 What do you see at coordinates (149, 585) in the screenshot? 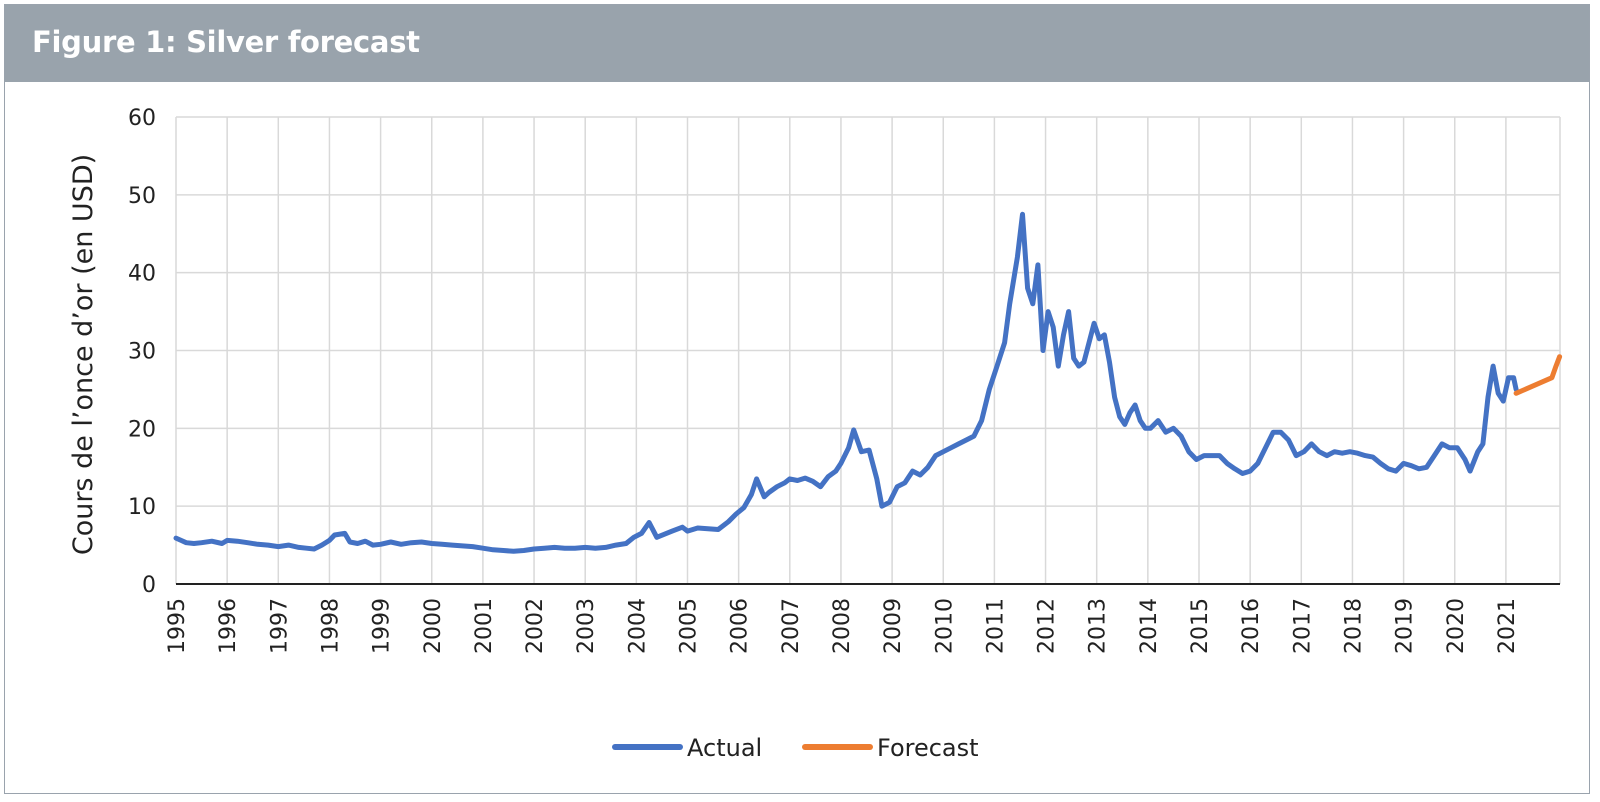
I see `y-tick-label: 0` at bounding box center [149, 585].